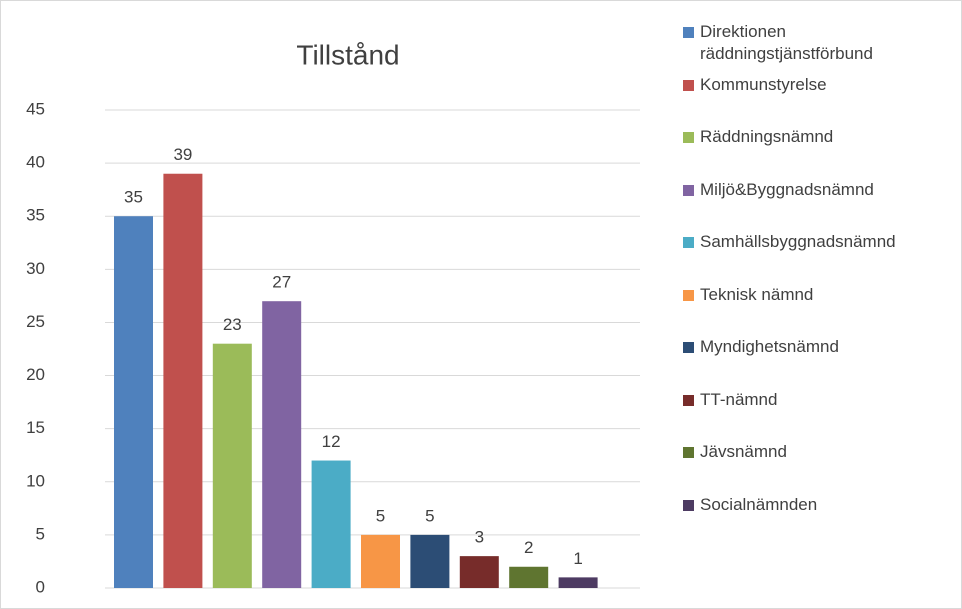 This screenshot has height=609, width=962. What do you see at coordinates (767, 136) in the screenshot?
I see `legend-label: Räddningsnämnd` at bounding box center [767, 136].